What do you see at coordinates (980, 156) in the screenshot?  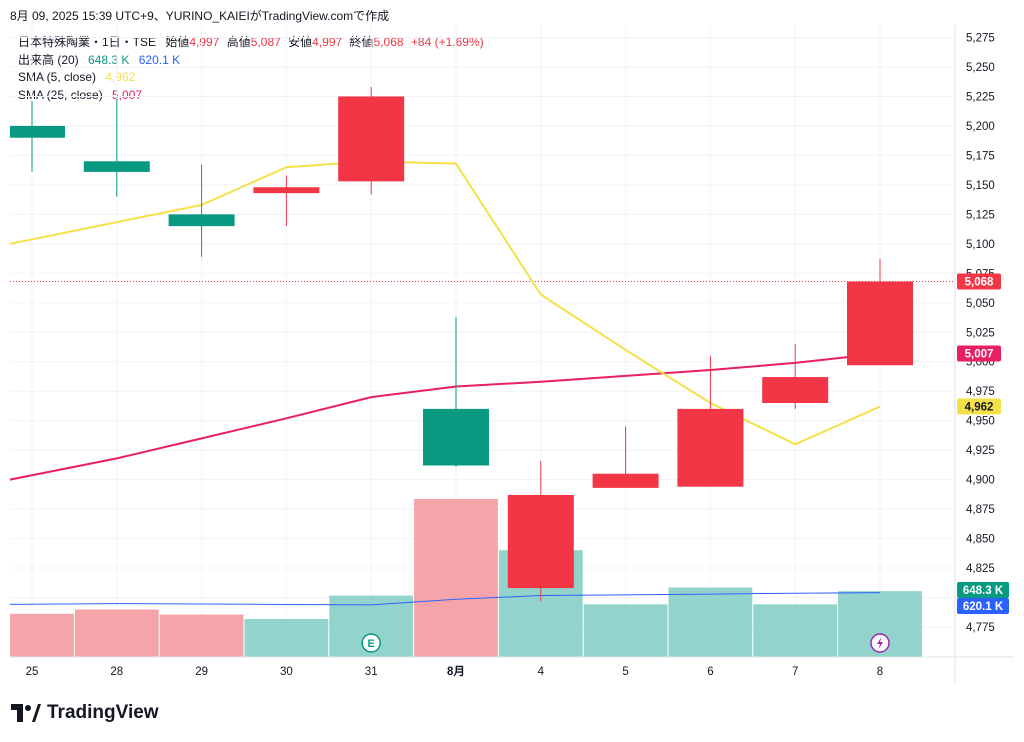 I see `price-tick-label: 5,175` at bounding box center [980, 156].